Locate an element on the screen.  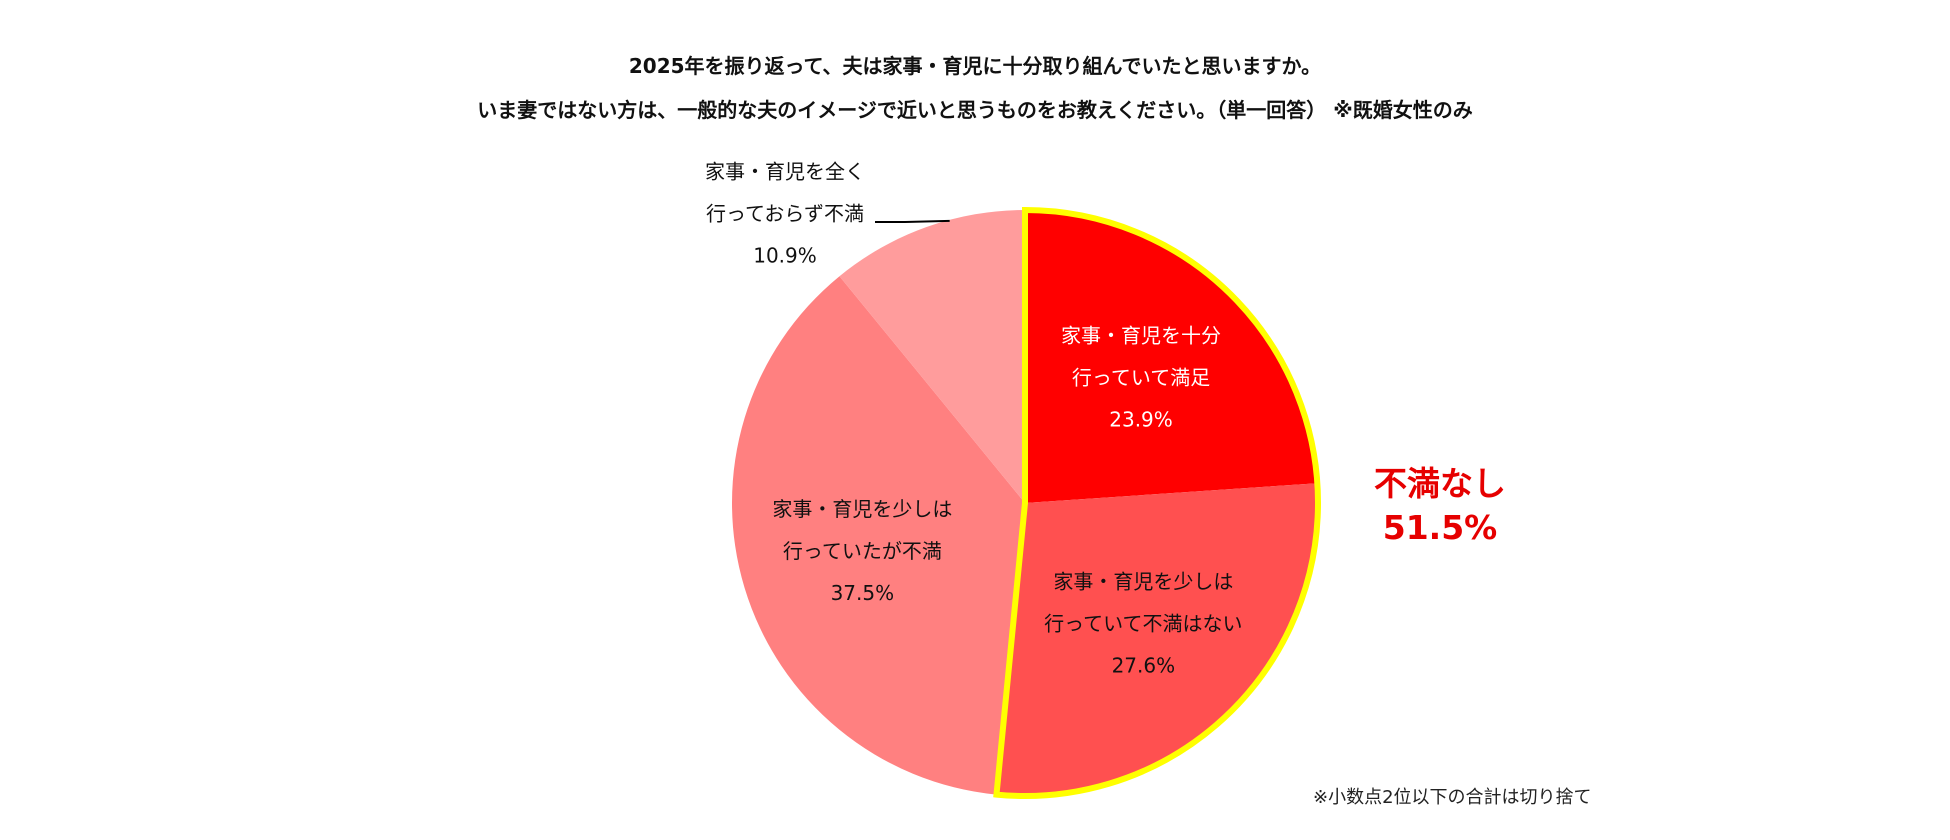
slice-category-label-4: 家事・育児を全く is located at coordinates (785, 172).